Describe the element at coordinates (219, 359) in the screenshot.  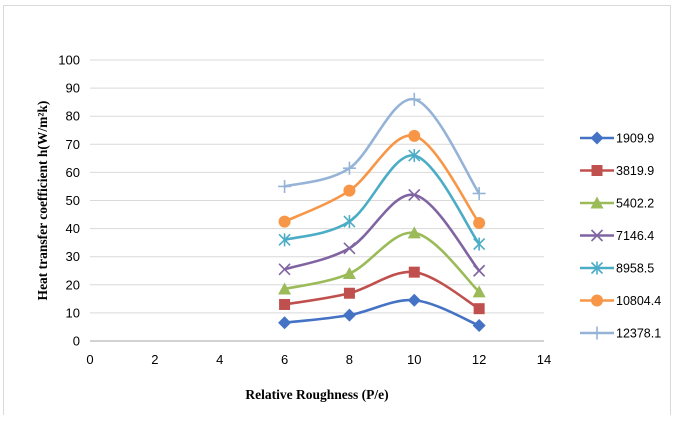
I see `x-tick-label: 4` at that location.